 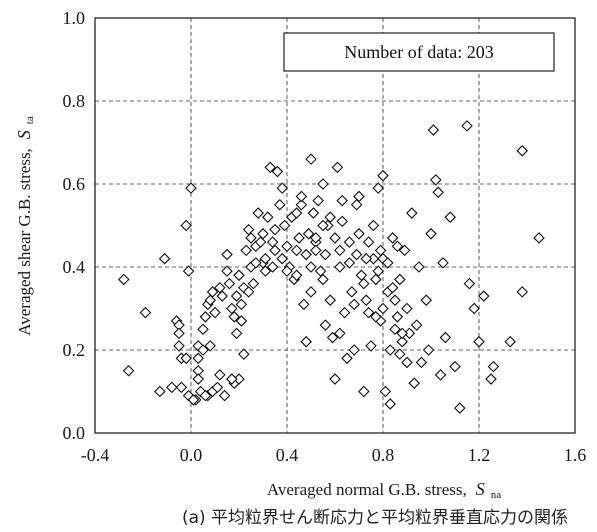 I want to click on annotation-frame, so click(x=419, y=52).